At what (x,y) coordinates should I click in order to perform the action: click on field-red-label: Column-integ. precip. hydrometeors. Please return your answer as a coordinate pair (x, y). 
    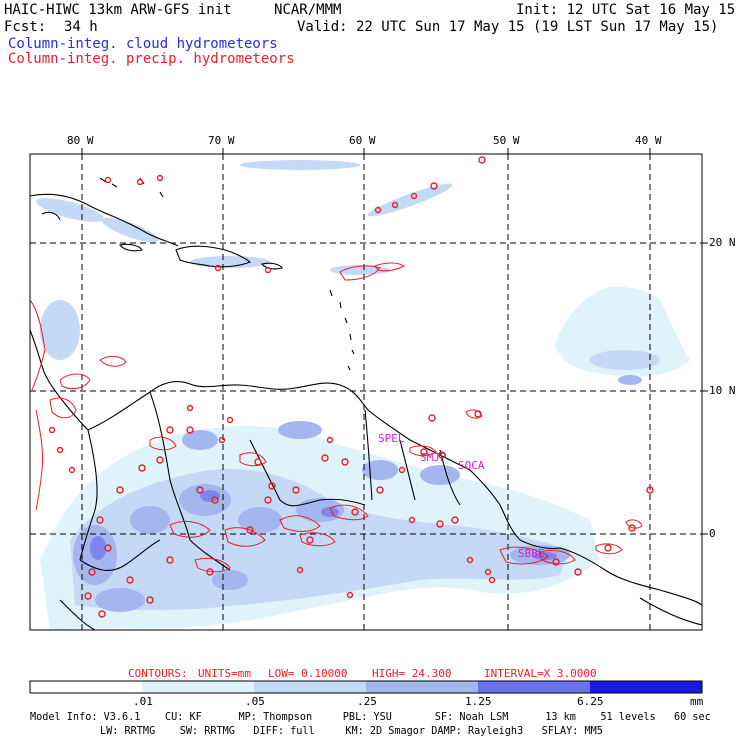
    Looking at the image, I should click on (151, 59).